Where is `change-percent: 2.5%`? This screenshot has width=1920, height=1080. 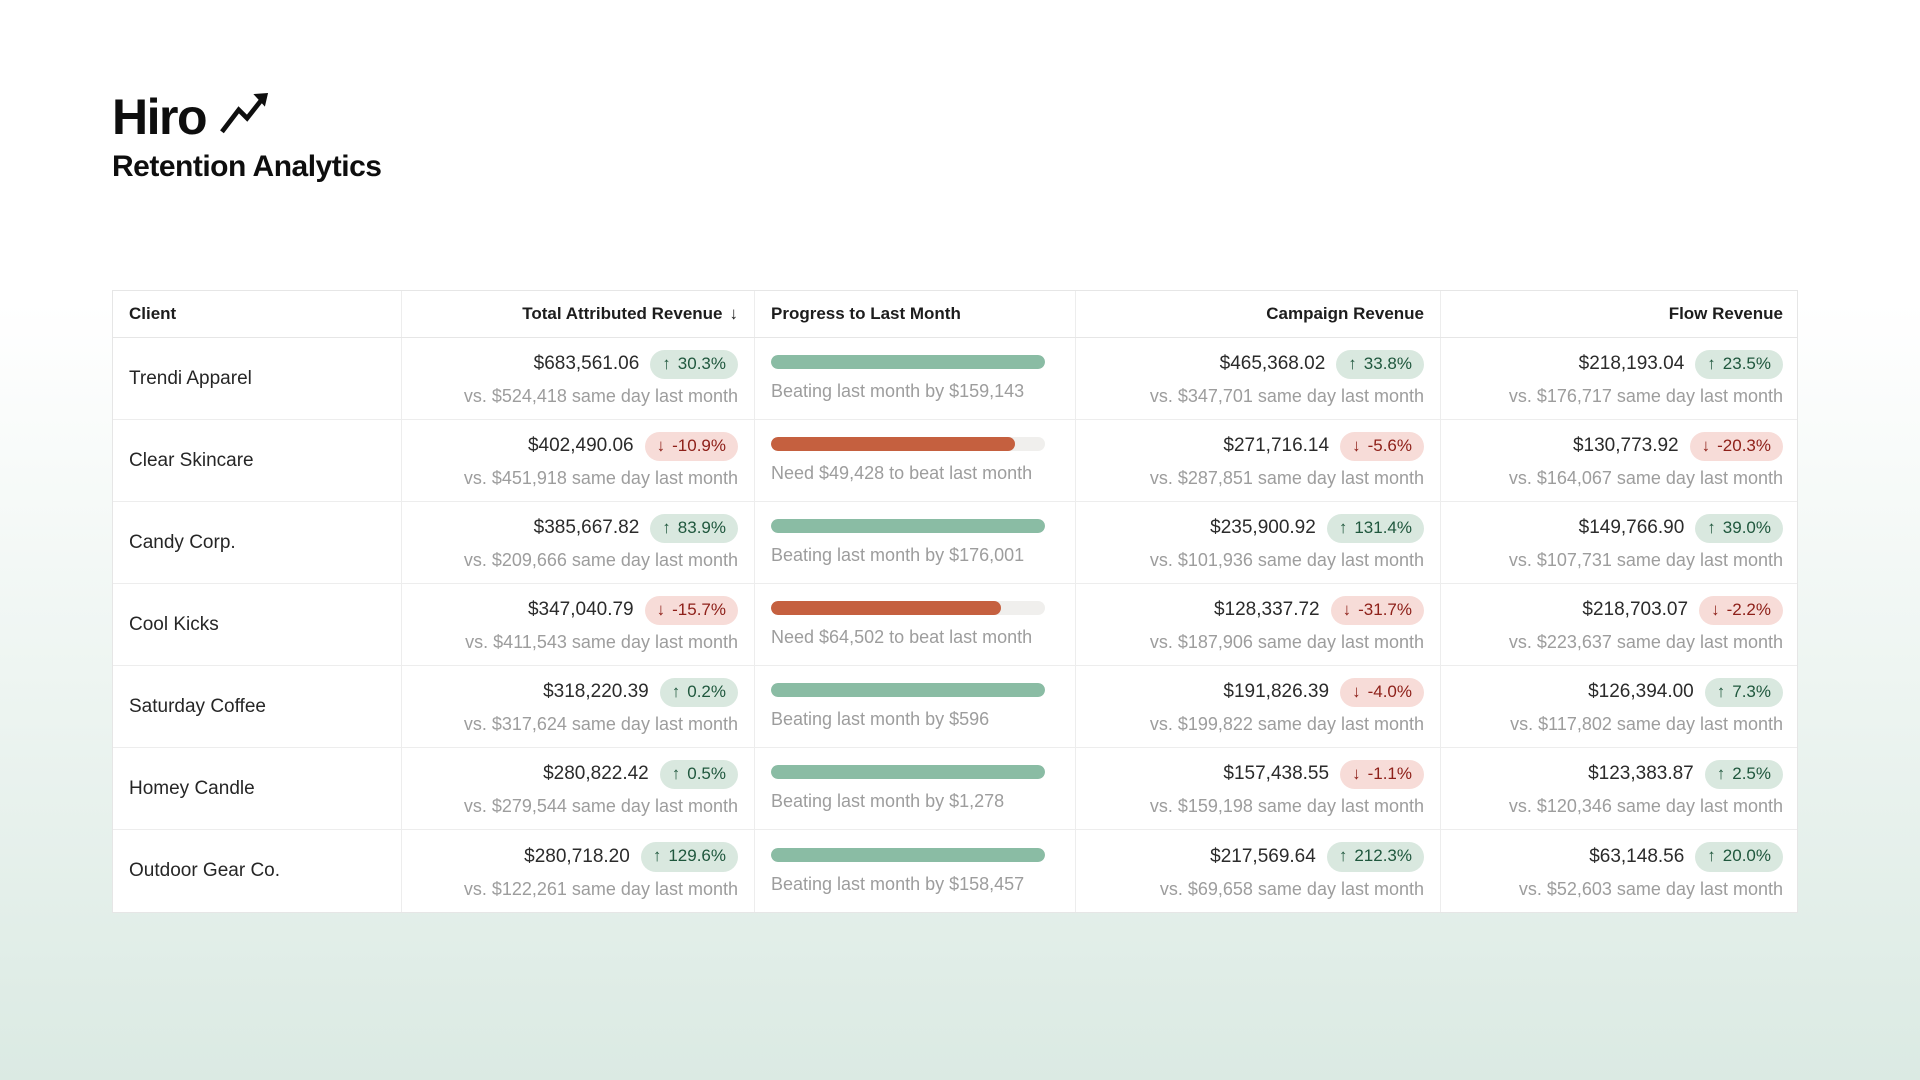 change-percent: 2.5% is located at coordinates (1751, 773).